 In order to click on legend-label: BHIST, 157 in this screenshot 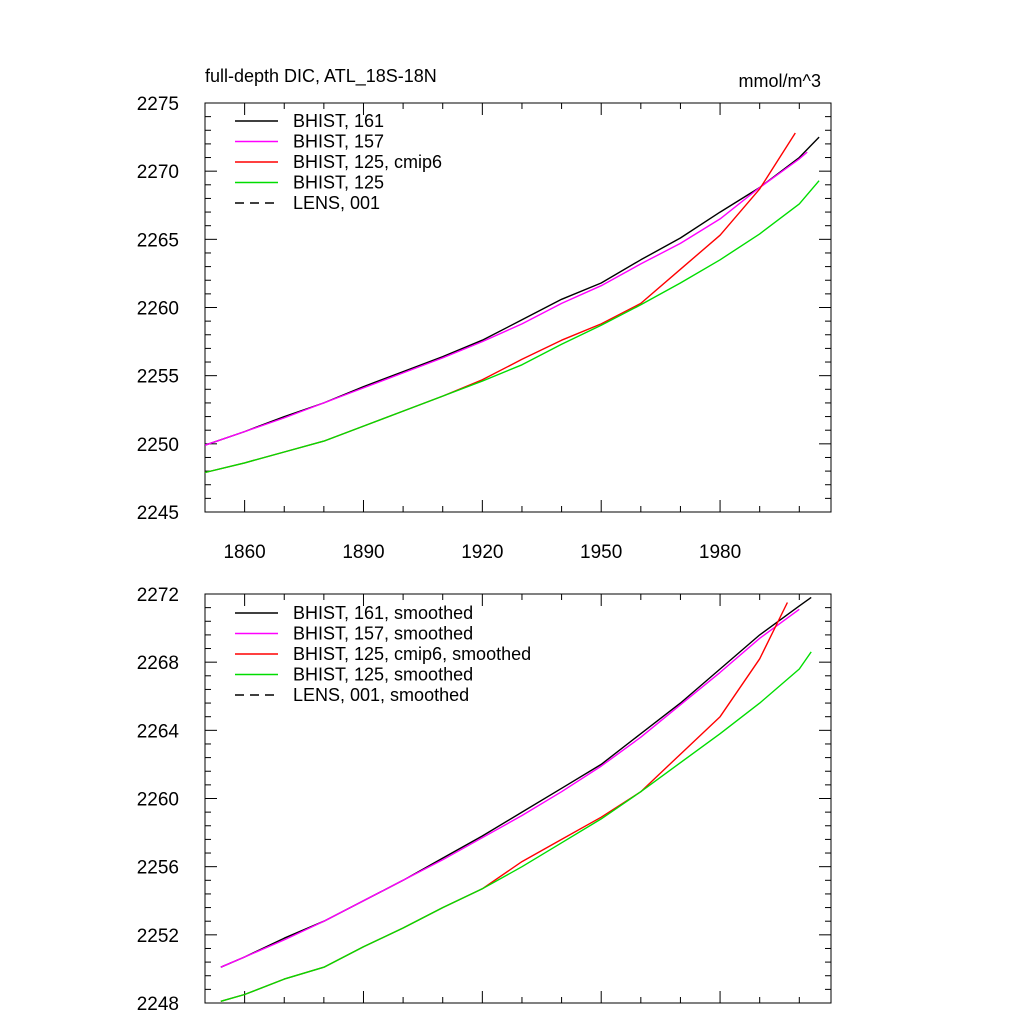, I will do `click(338, 142)`.